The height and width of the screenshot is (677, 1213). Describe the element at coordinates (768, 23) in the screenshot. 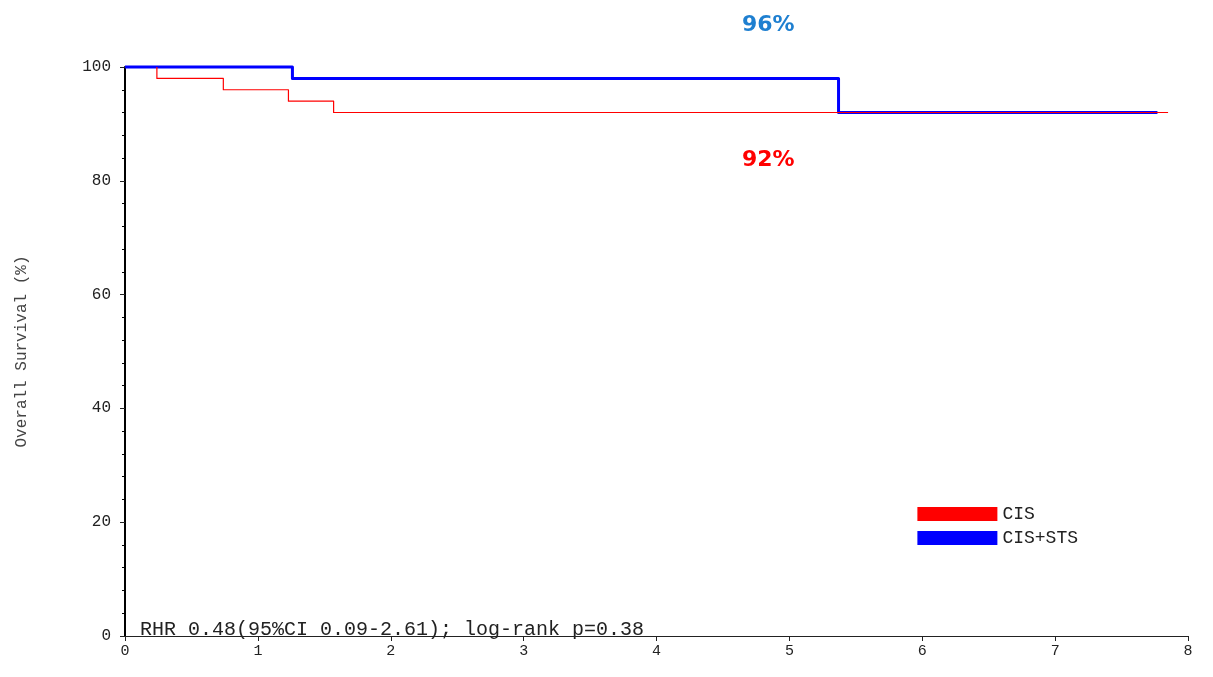

I see `text: 96%` at that location.